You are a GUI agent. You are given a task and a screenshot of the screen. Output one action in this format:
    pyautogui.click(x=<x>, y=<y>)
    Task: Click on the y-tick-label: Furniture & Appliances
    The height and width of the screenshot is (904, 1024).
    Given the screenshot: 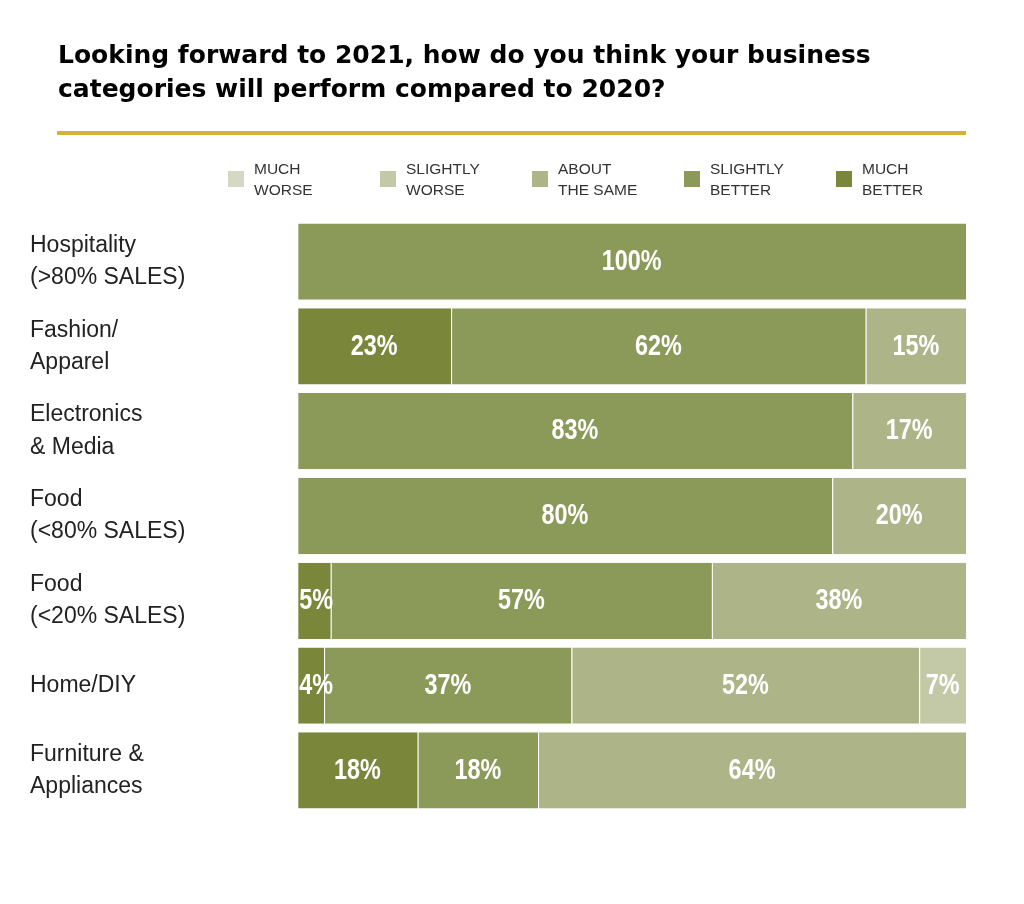 What is the action you would take?
    pyautogui.click(x=87, y=768)
    